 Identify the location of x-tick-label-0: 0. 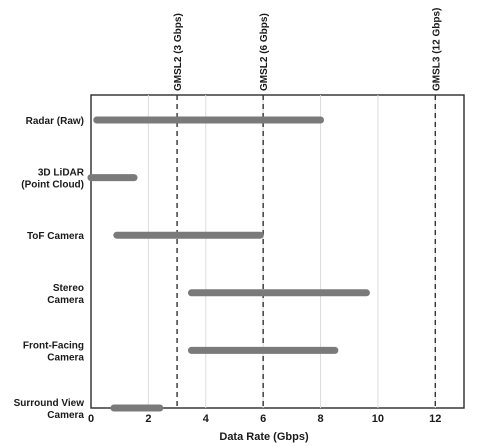
(91, 419).